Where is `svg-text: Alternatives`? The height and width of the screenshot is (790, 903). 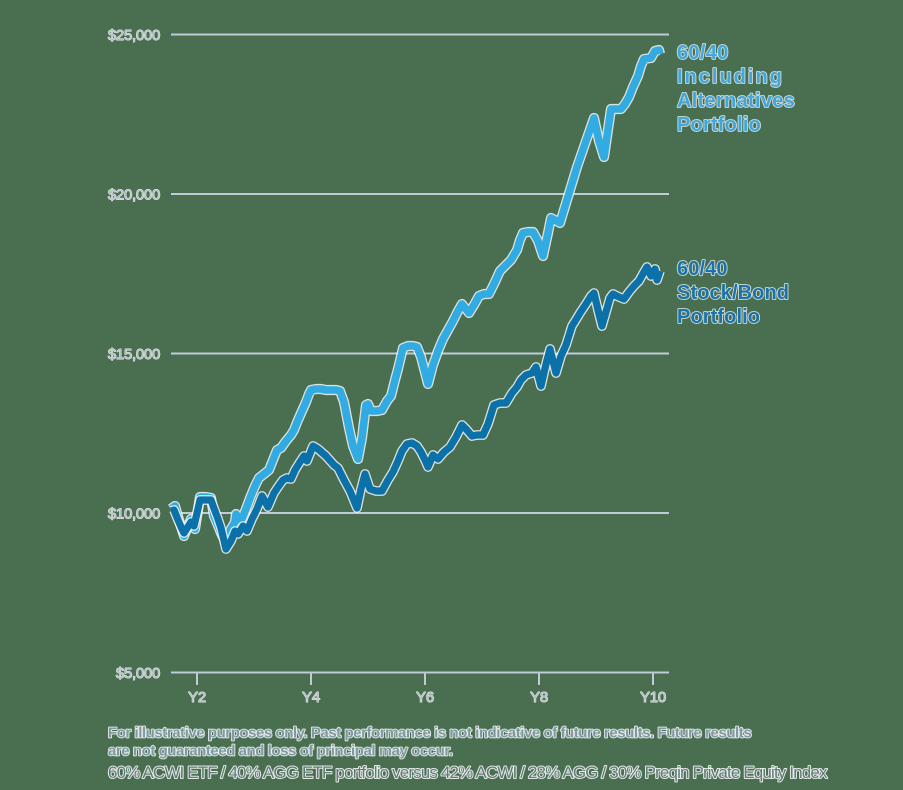 svg-text: Alternatives is located at coordinates (736, 101).